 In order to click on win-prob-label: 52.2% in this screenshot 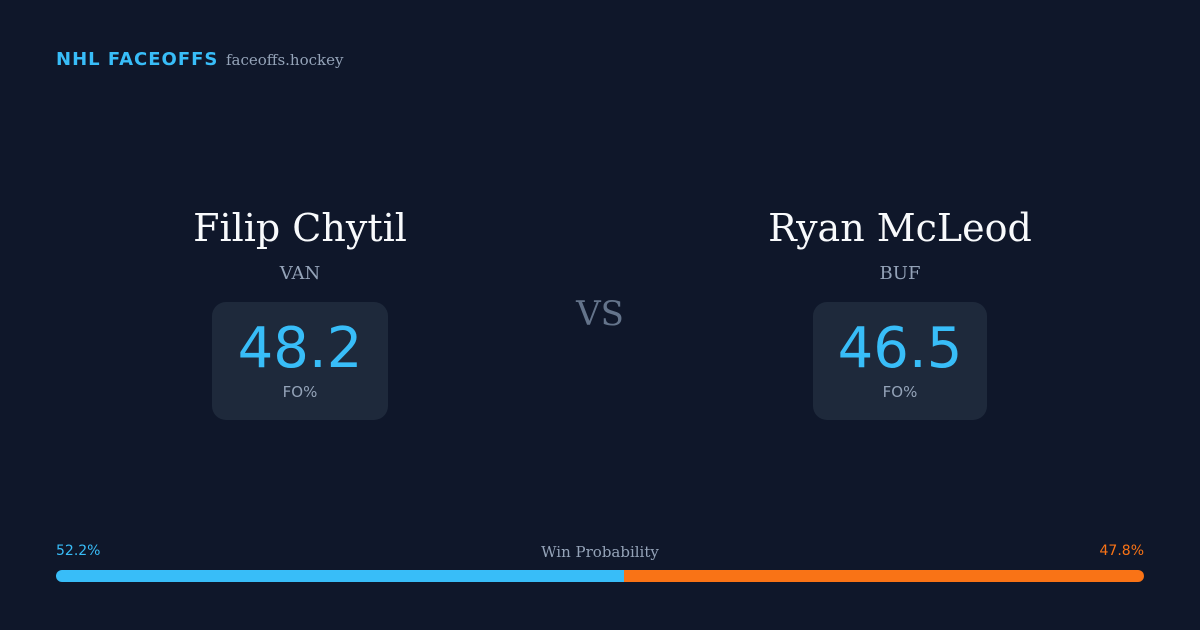, I will do `click(78, 551)`.